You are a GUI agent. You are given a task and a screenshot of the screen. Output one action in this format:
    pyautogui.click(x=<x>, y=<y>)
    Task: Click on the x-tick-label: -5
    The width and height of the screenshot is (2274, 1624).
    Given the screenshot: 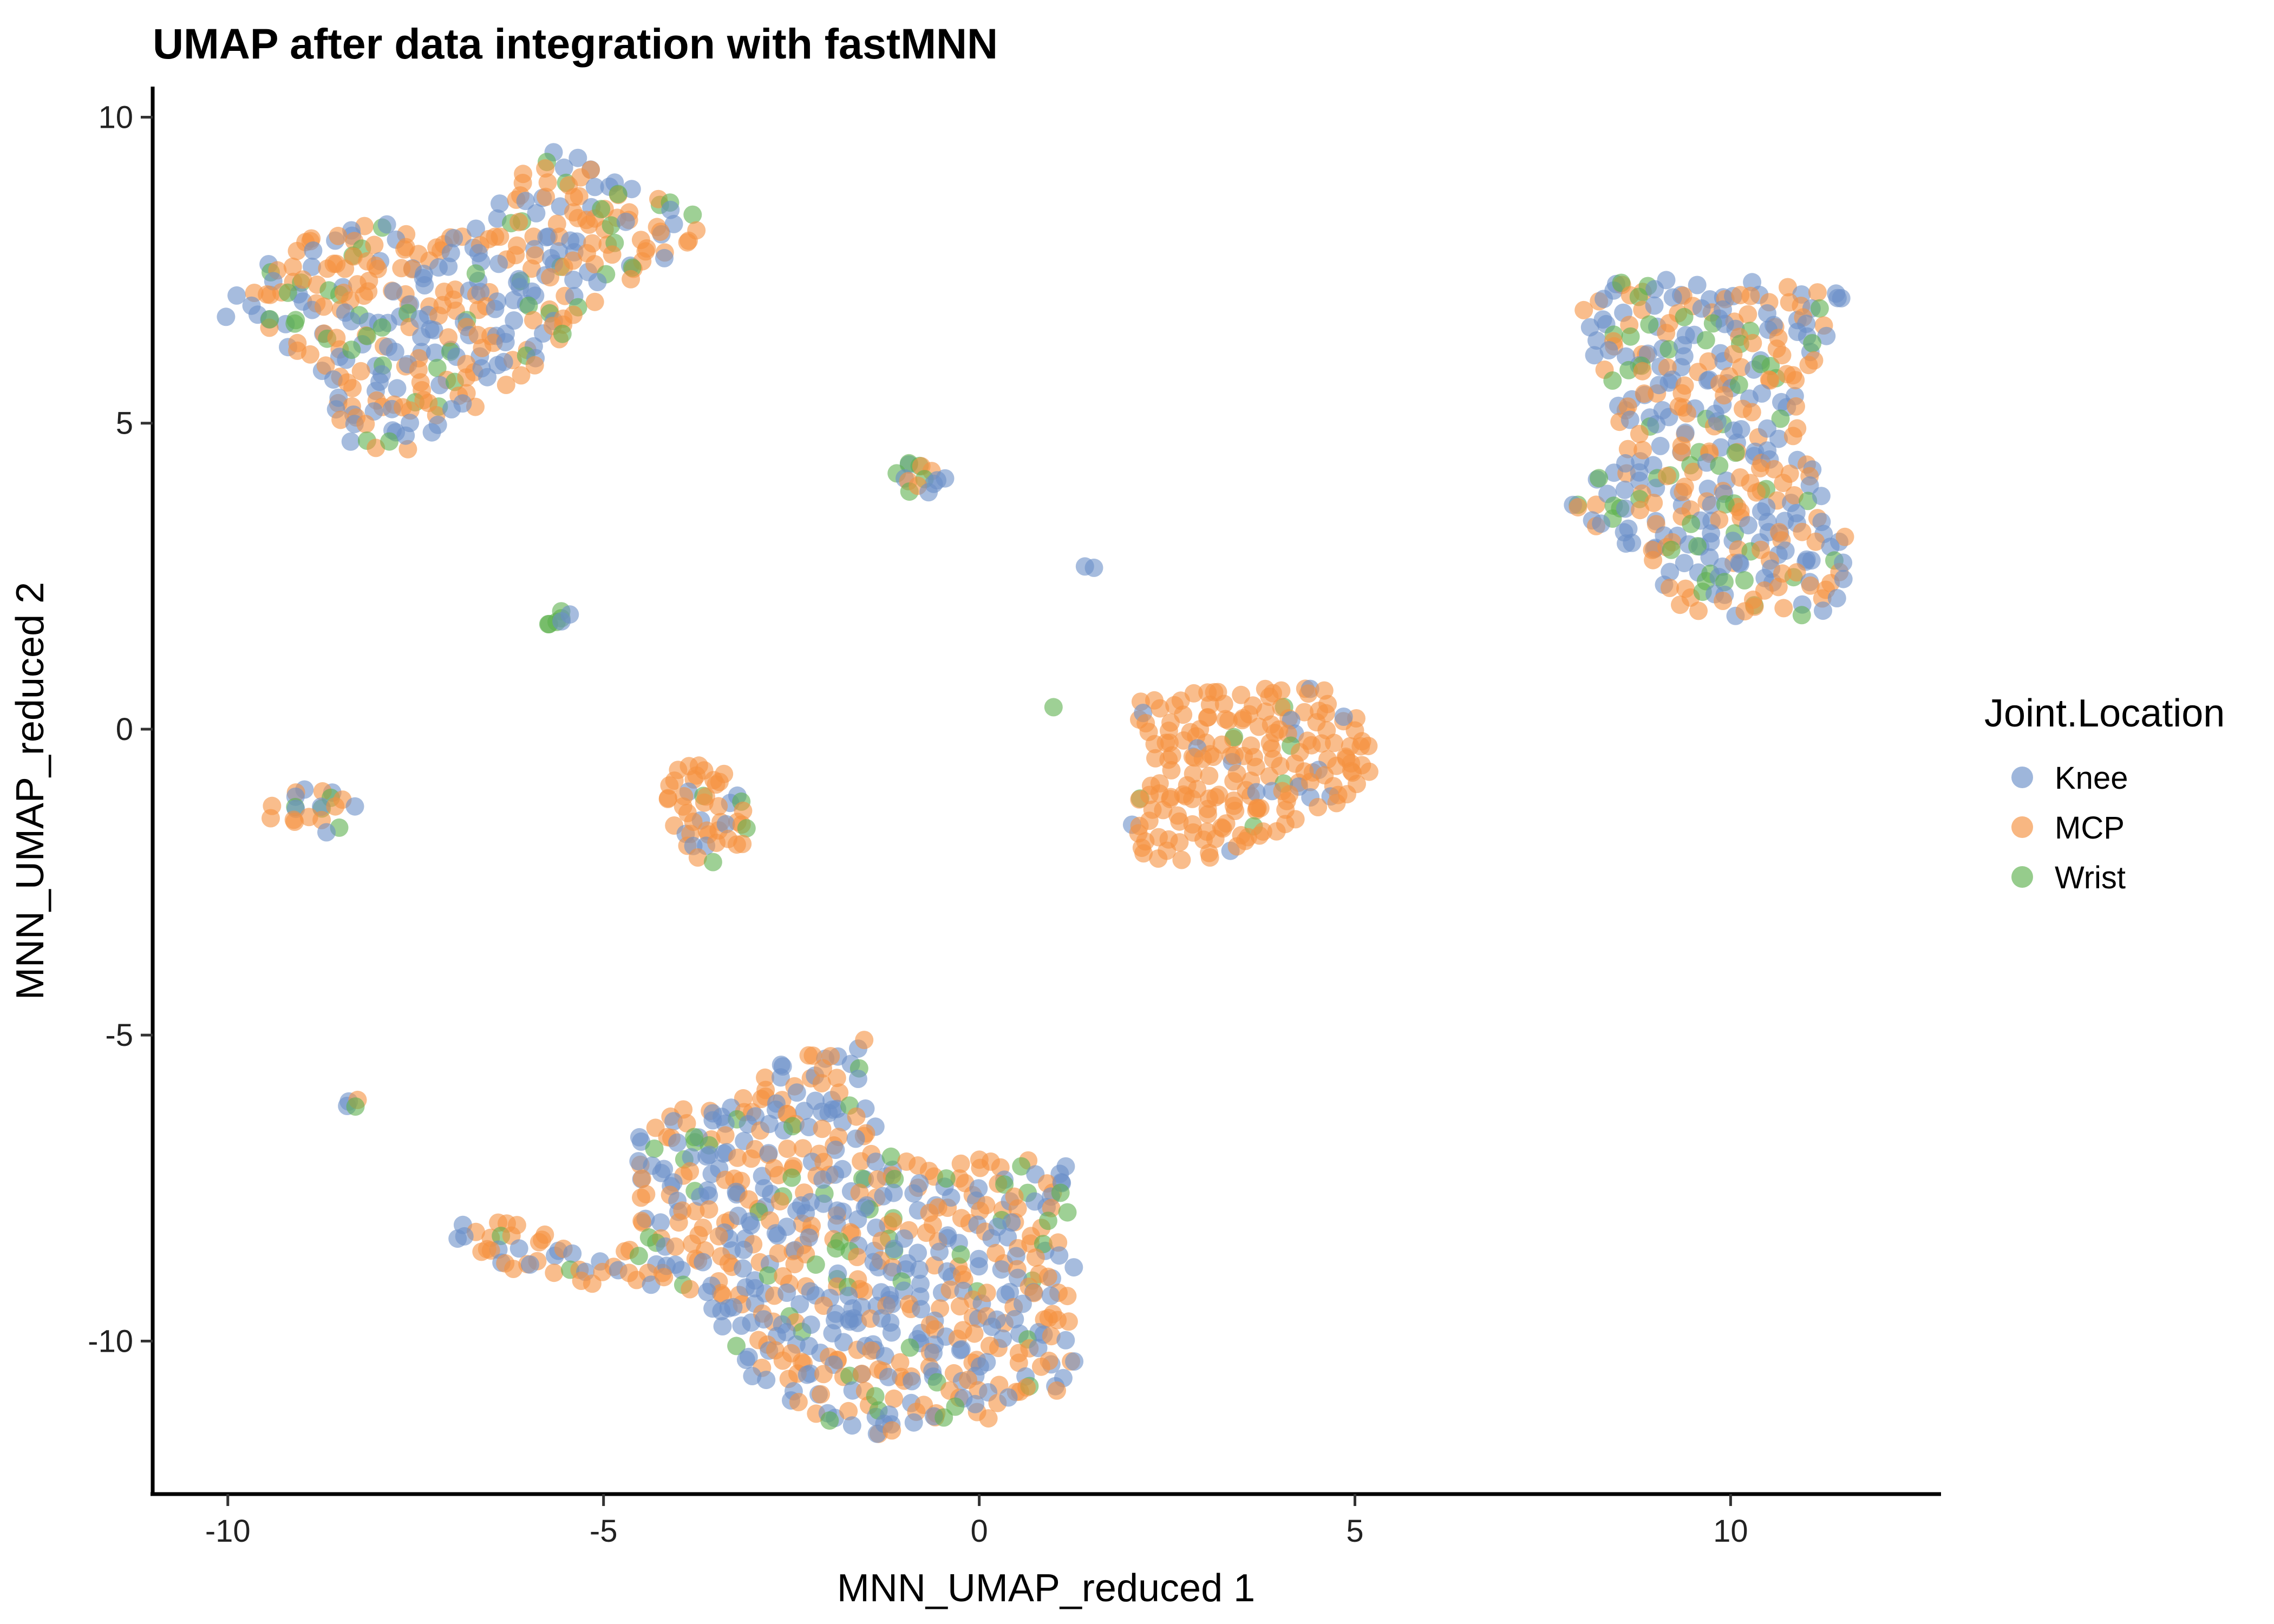 What is the action you would take?
    pyautogui.click(x=604, y=1532)
    